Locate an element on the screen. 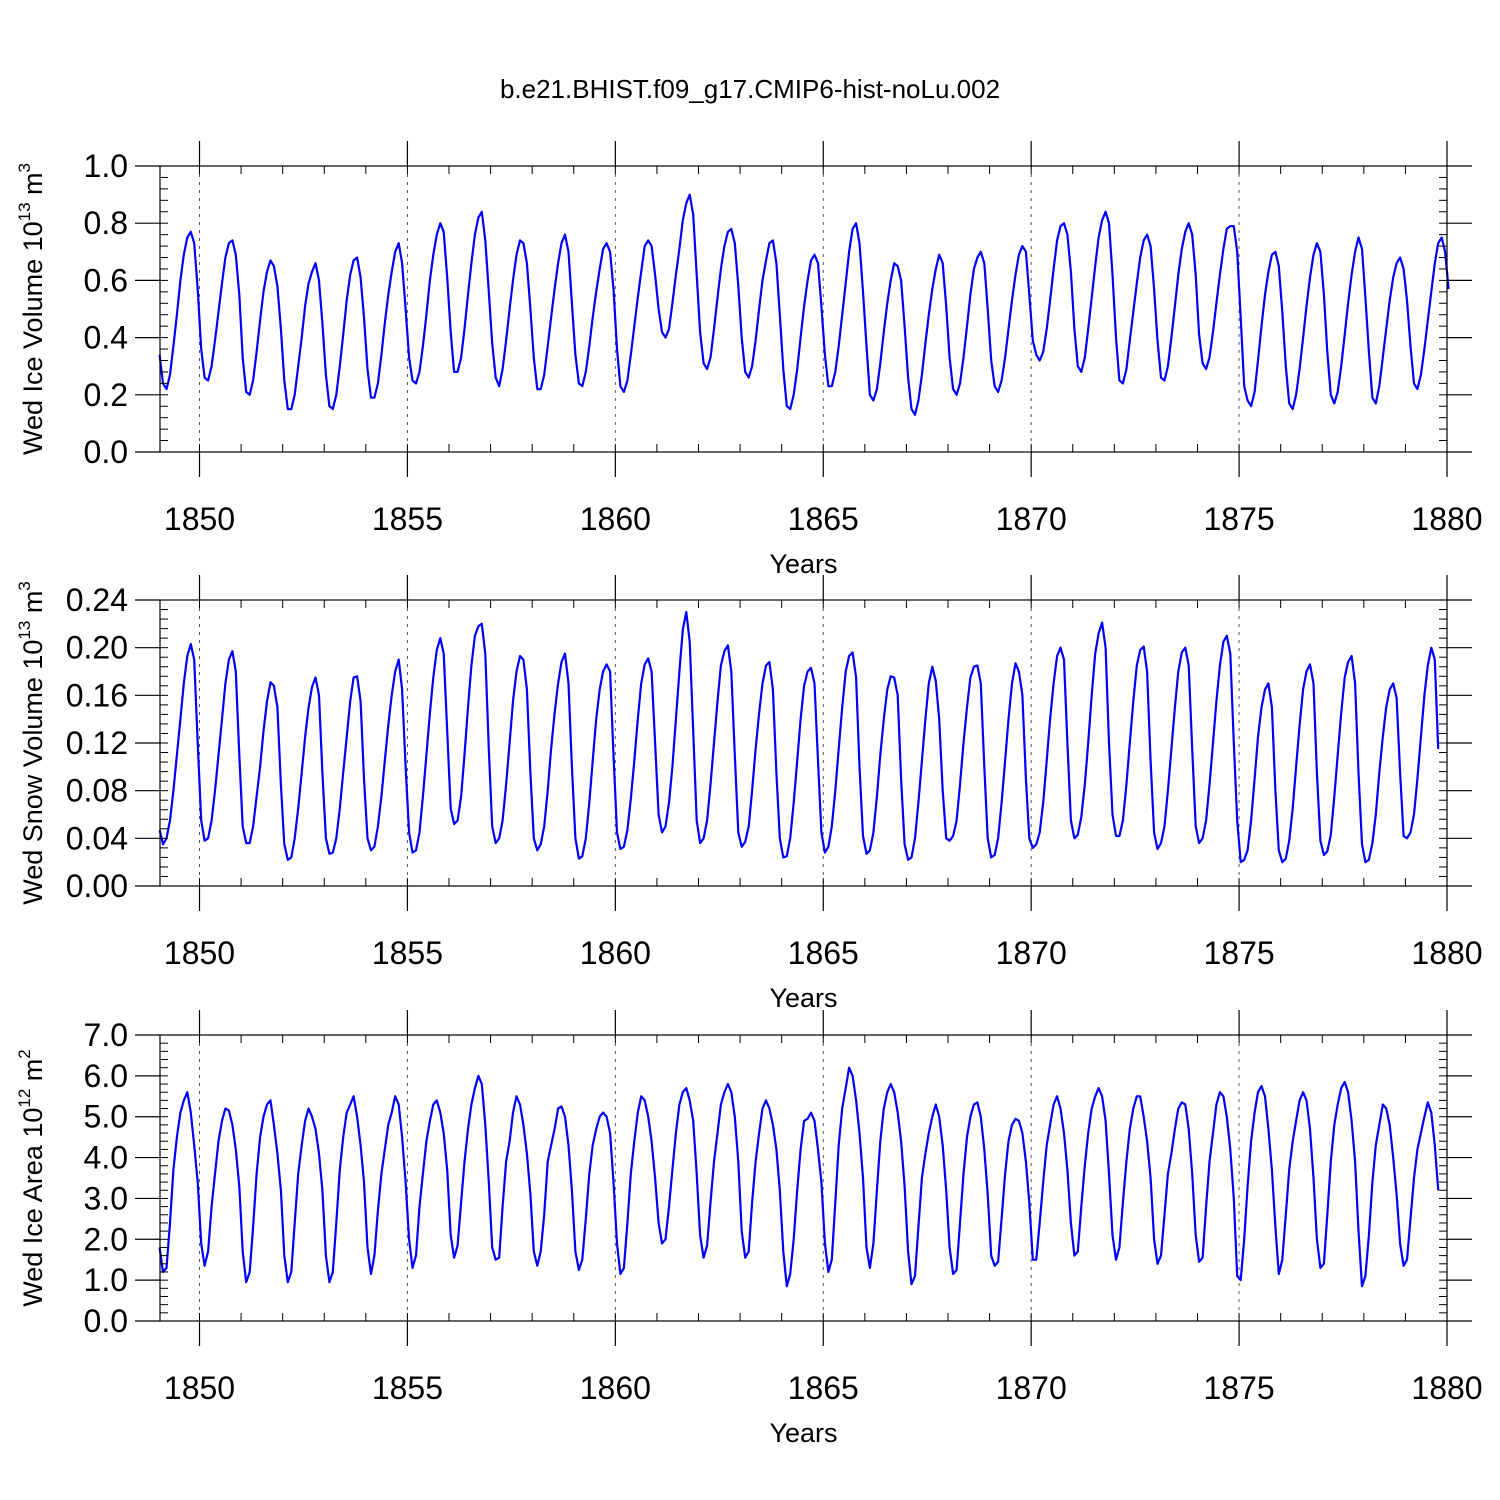  y-tick-label: 0.8 is located at coordinates (106, 223).